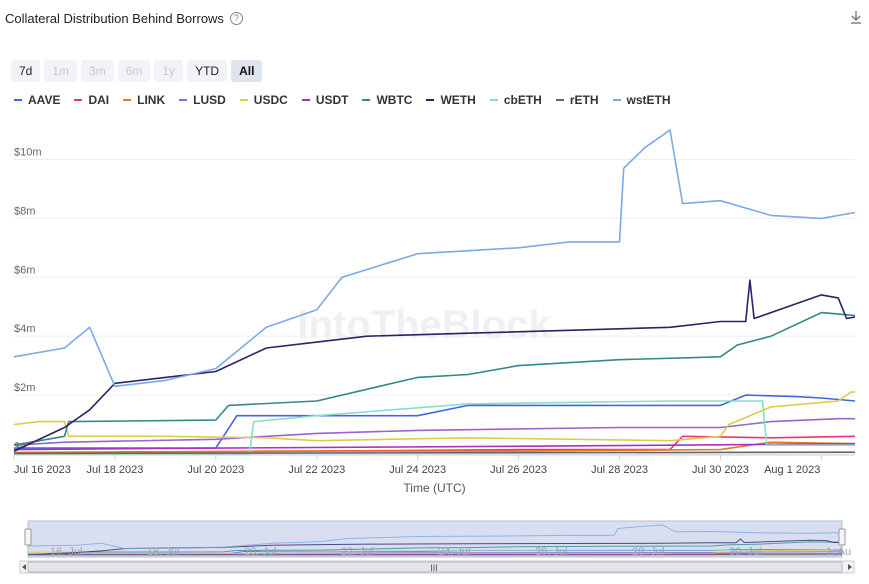 Image resolution: width=869 pixels, height=584 pixels. Describe the element at coordinates (134, 71) in the screenshot. I see `range-6m-button: 6m` at that location.